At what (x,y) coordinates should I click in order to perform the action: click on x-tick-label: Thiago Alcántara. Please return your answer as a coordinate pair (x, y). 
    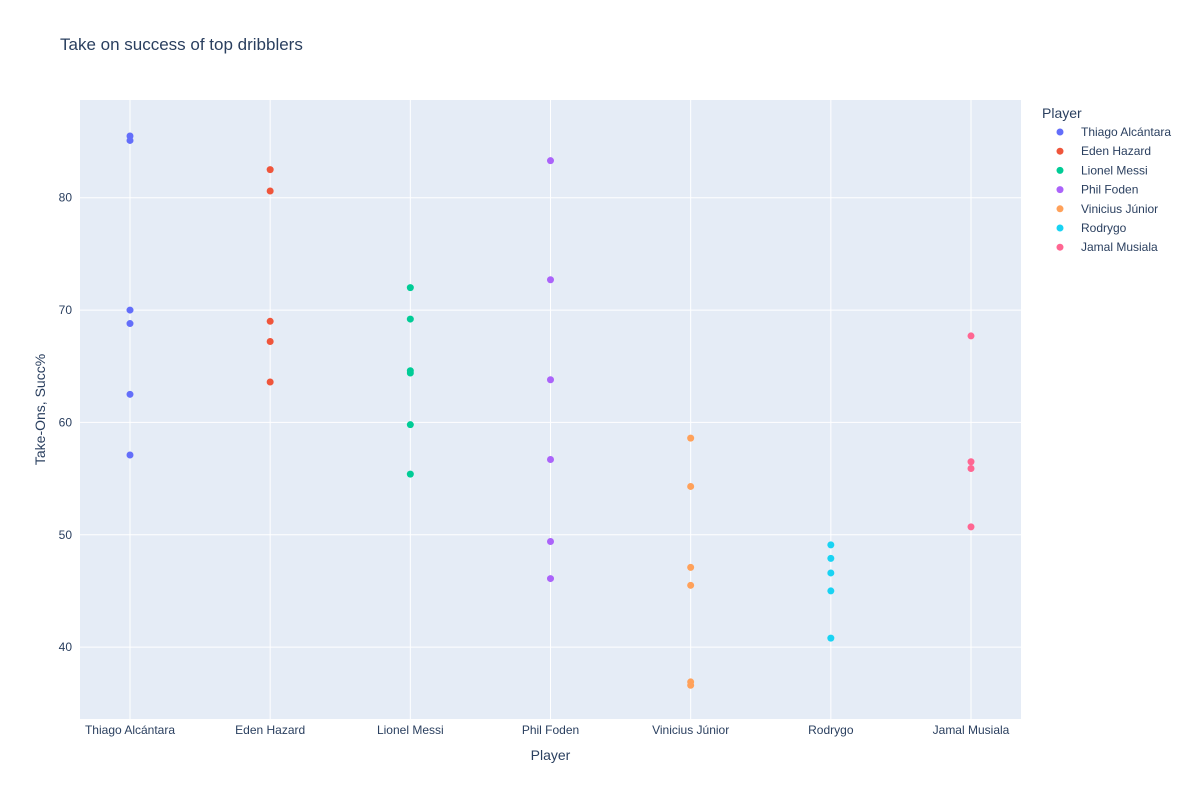
    Looking at the image, I should click on (130, 730).